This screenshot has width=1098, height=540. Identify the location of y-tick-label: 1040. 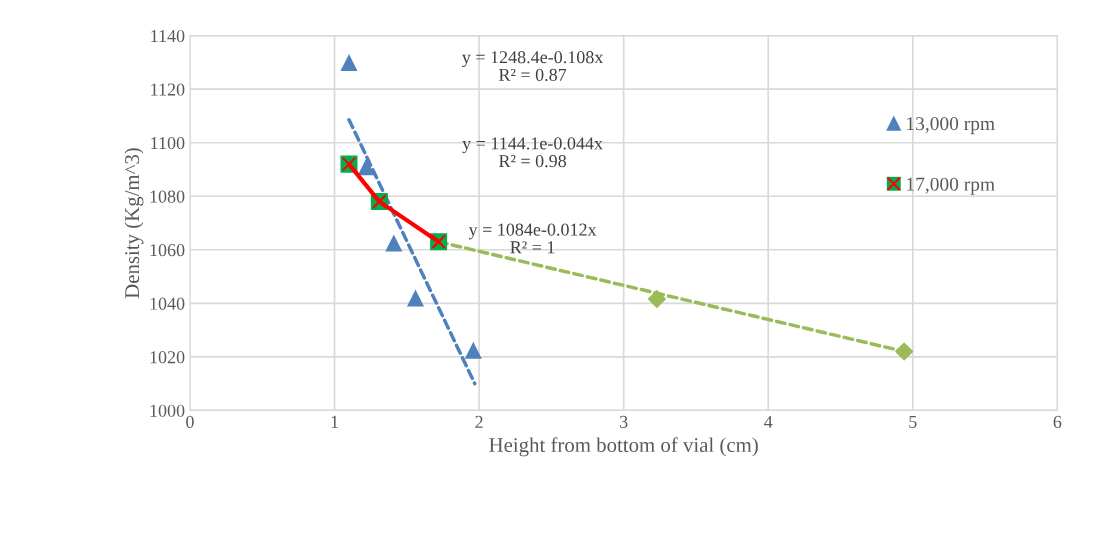
(167, 303).